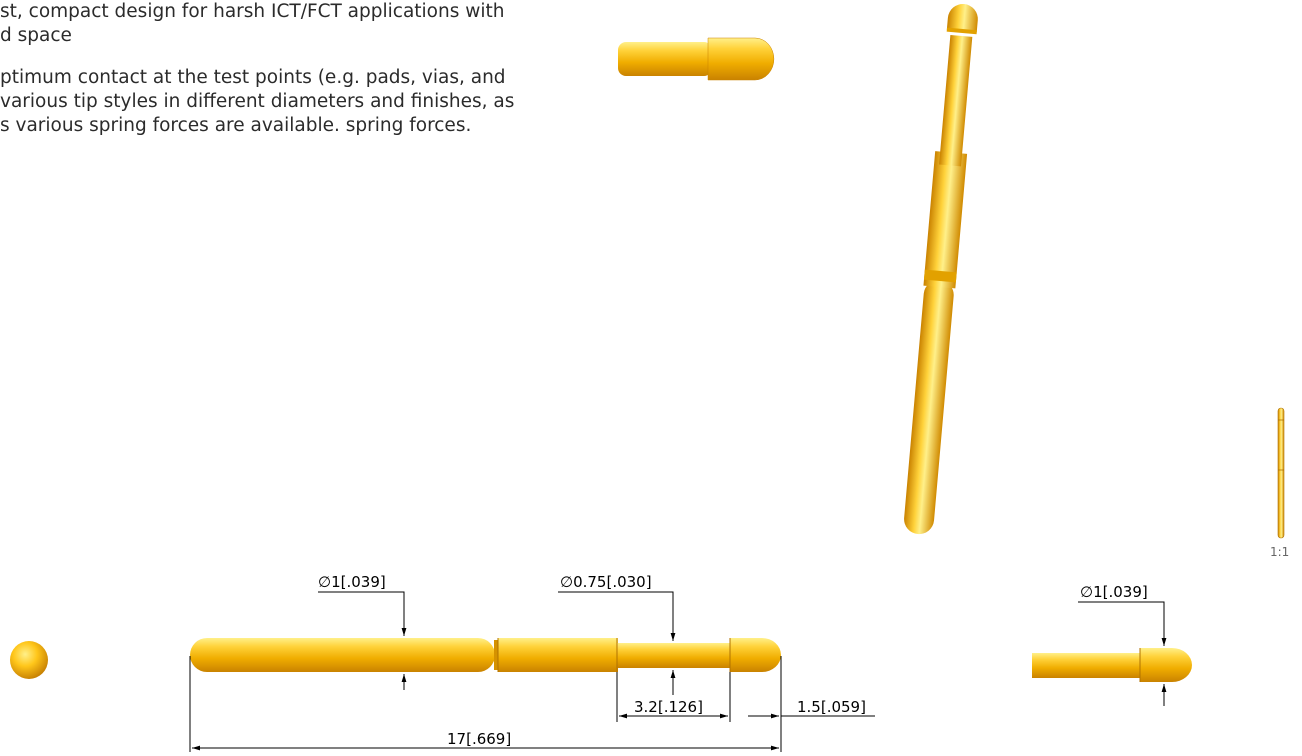  What do you see at coordinates (1280, 552) in the screenshot?
I see `scale-label: 1:1` at bounding box center [1280, 552].